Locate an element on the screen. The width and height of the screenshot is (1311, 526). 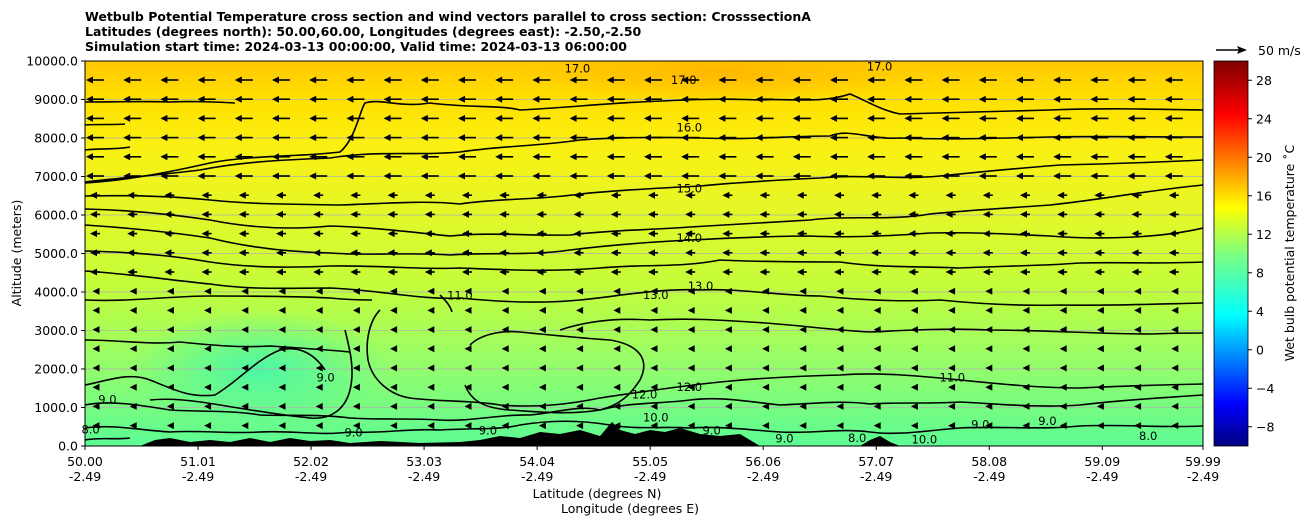
contour-label: 9.0 is located at coordinates (712, 430).